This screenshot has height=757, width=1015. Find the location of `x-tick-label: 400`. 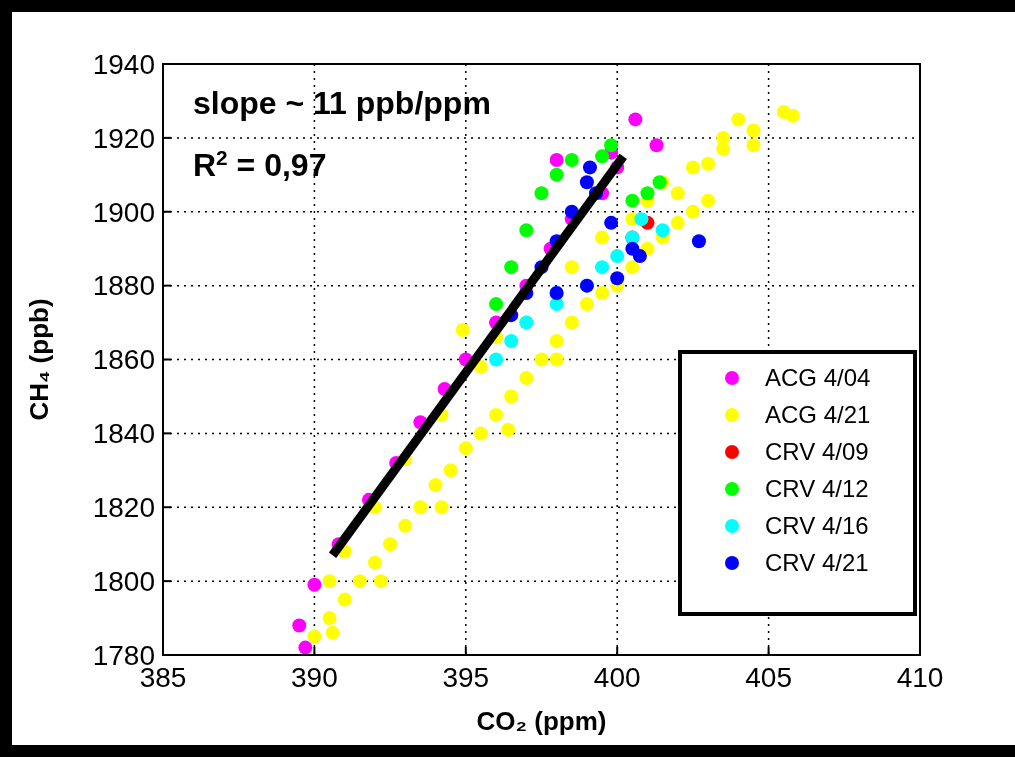

x-tick-label: 400 is located at coordinates (617, 677).